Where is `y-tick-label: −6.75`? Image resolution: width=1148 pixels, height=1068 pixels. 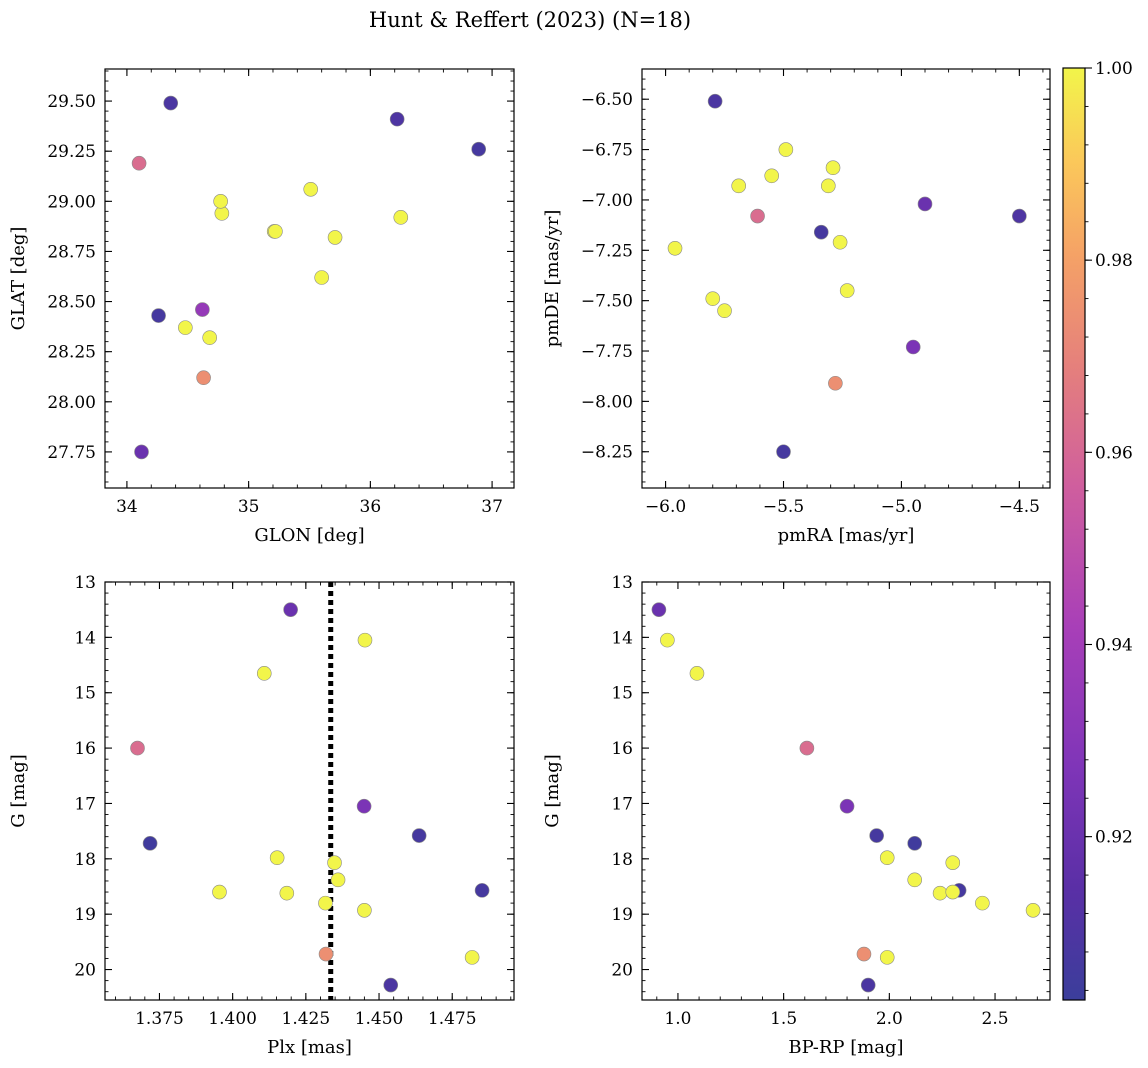
y-tick-label: −6.75 is located at coordinates (607, 151).